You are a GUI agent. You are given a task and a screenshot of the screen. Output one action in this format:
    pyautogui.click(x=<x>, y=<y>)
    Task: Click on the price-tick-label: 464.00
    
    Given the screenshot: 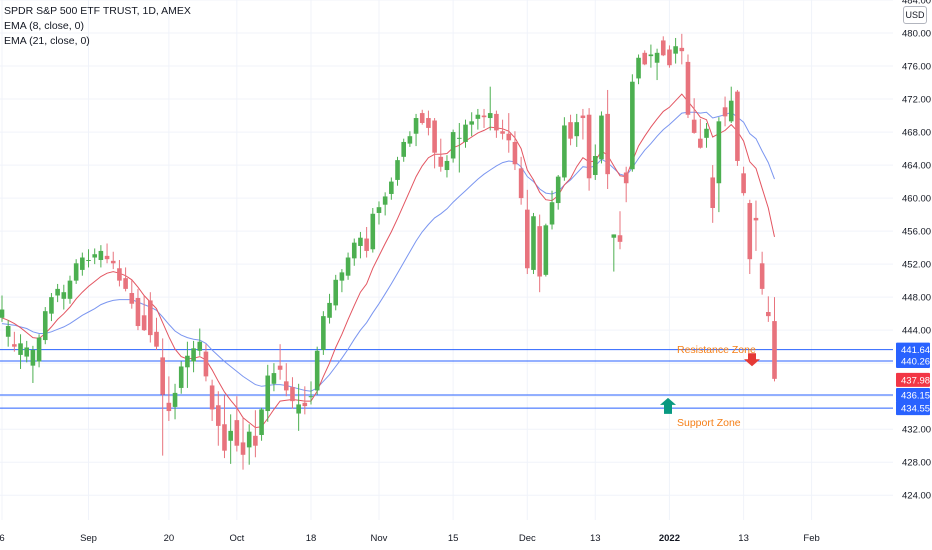 What is the action you would take?
    pyautogui.click(x=916, y=166)
    